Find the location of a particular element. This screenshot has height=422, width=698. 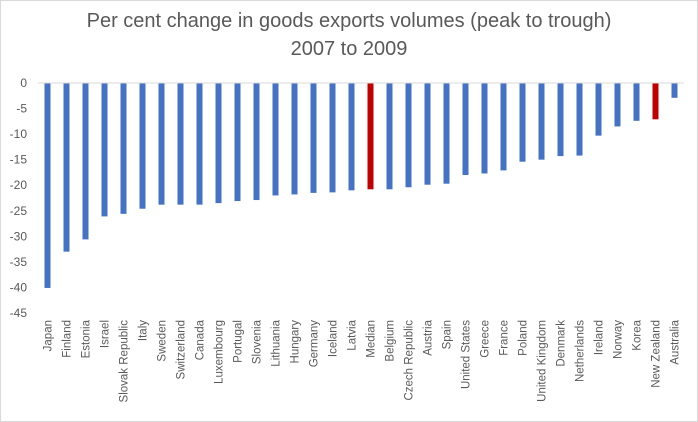

bar-japan is located at coordinates (47, 185).